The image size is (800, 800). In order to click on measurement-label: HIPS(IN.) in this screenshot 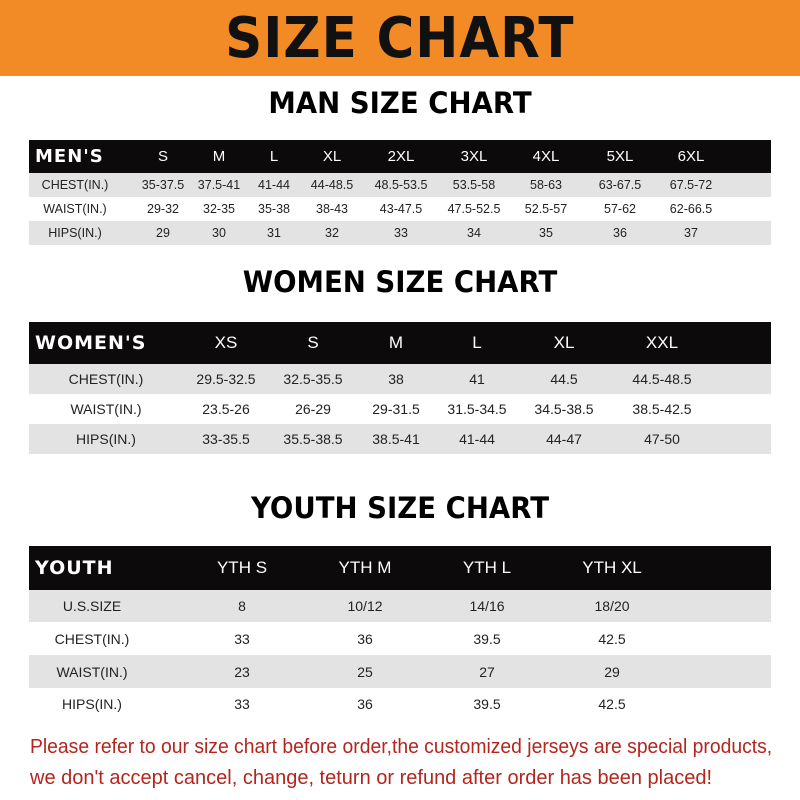, I will do `click(75, 233)`.